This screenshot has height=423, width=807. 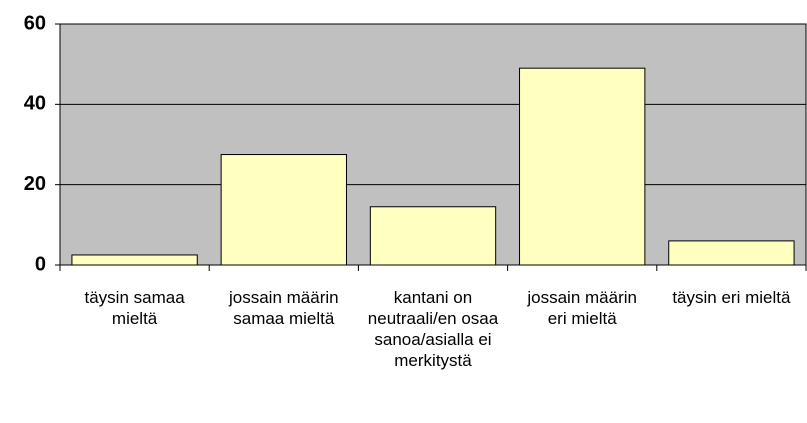 I want to click on y-tick-label: 20, so click(x=35, y=184).